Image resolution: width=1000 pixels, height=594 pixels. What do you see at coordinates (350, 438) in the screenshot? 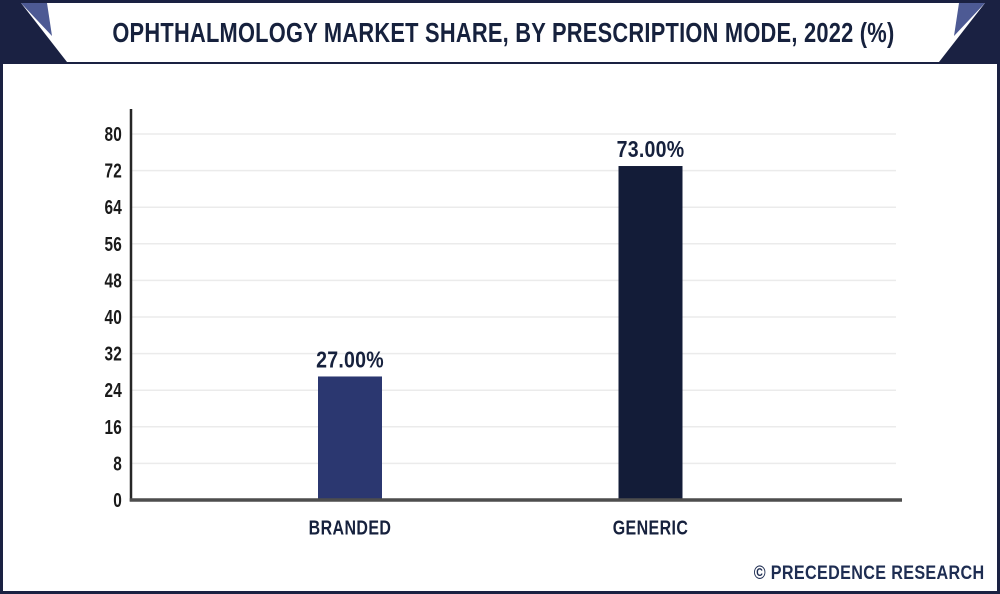
I see `bar-branded` at bounding box center [350, 438].